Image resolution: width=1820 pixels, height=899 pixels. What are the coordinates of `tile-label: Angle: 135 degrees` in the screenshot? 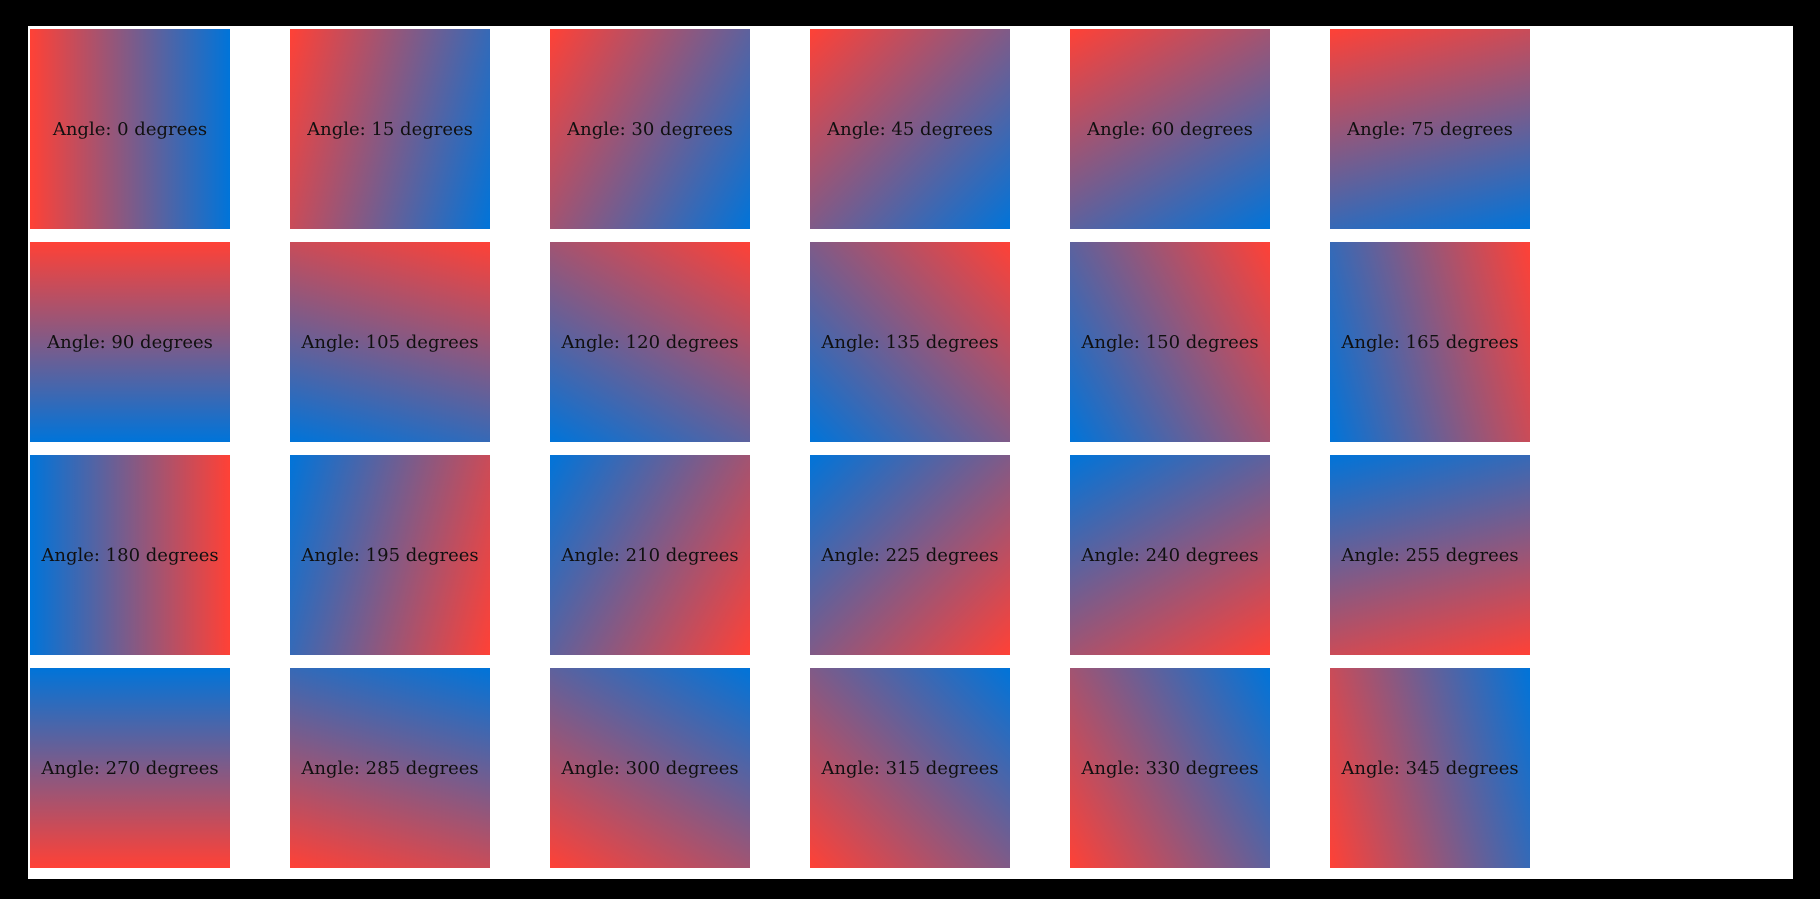 It's located at (910, 342).